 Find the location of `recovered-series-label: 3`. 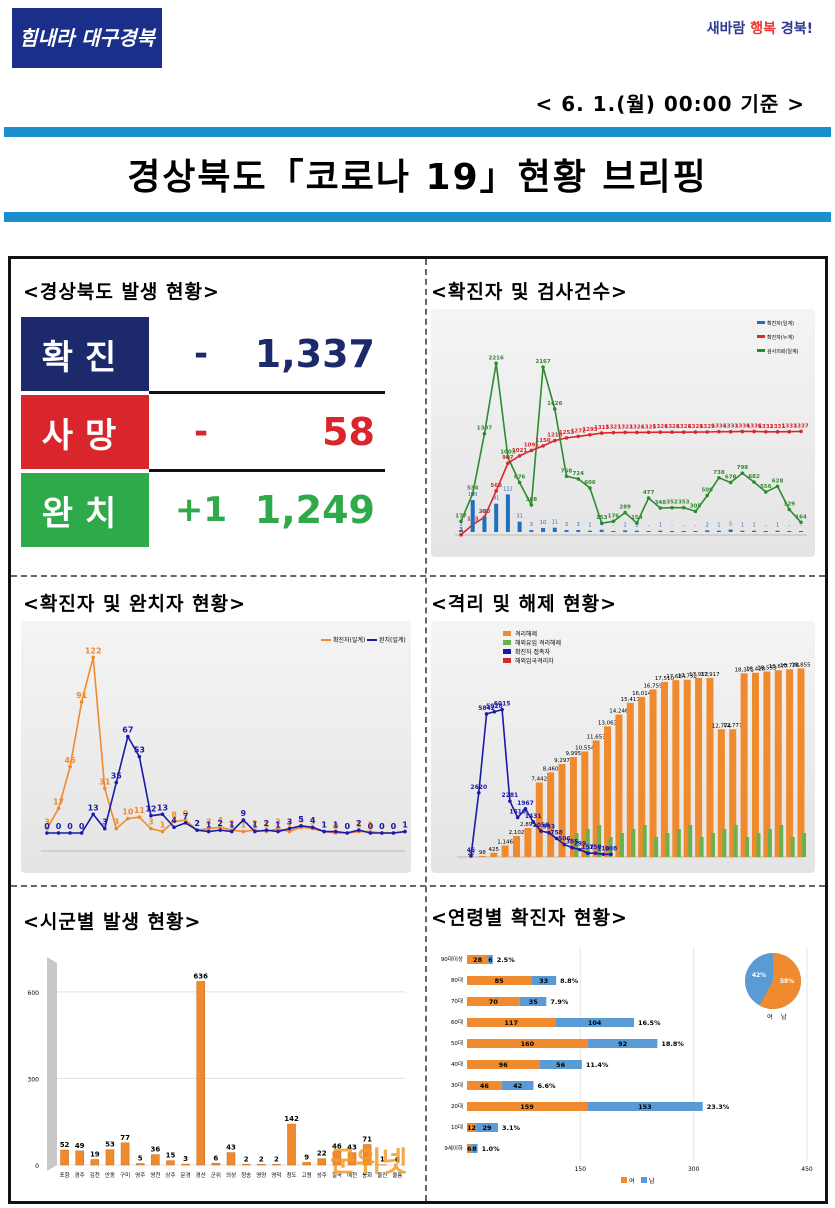

recovered-series-label: 3 is located at coordinates (105, 822).